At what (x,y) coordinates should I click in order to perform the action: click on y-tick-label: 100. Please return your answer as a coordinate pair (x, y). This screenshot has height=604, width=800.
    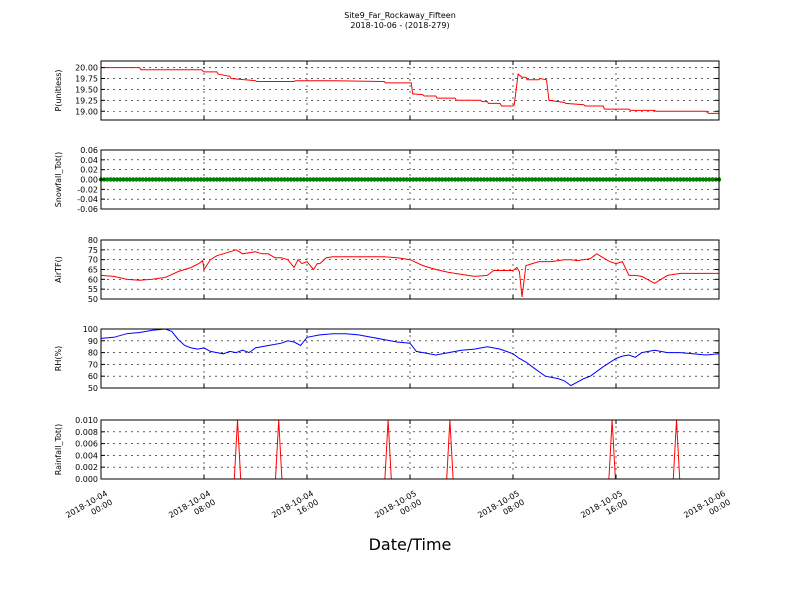
    Looking at the image, I should click on (90, 329).